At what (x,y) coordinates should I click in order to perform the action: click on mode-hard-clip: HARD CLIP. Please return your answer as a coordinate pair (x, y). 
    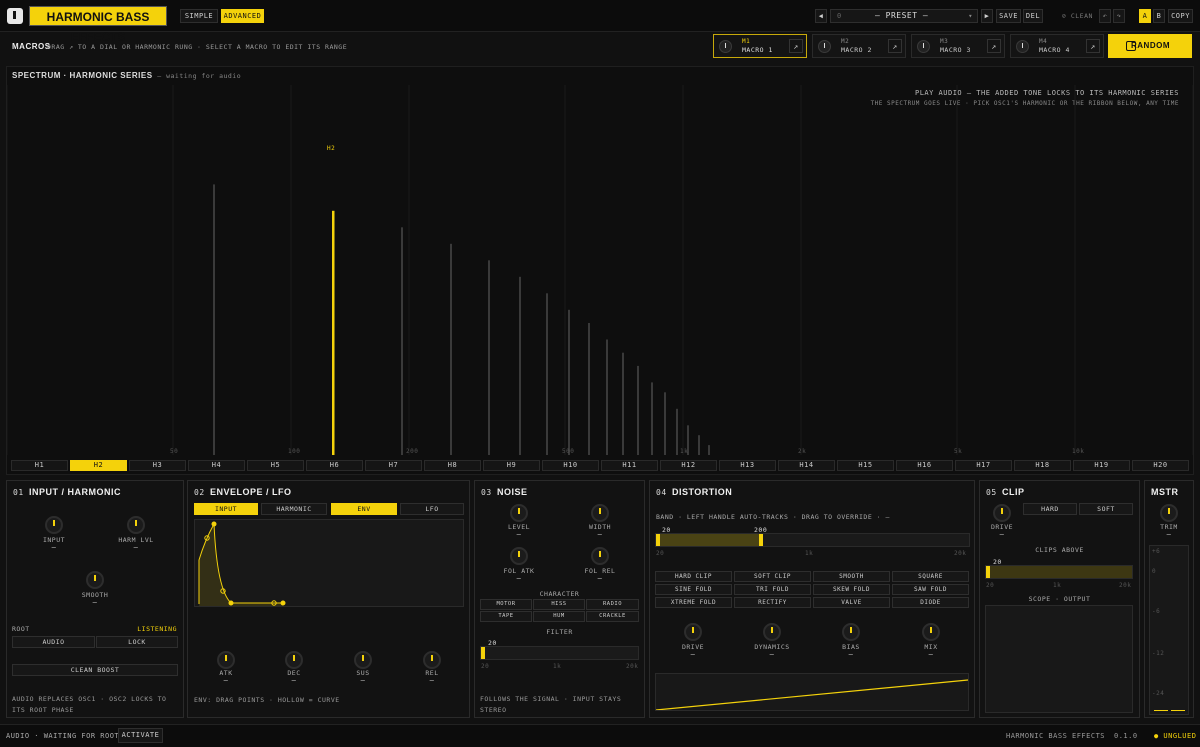
    Looking at the image, I should click on (693, 576).